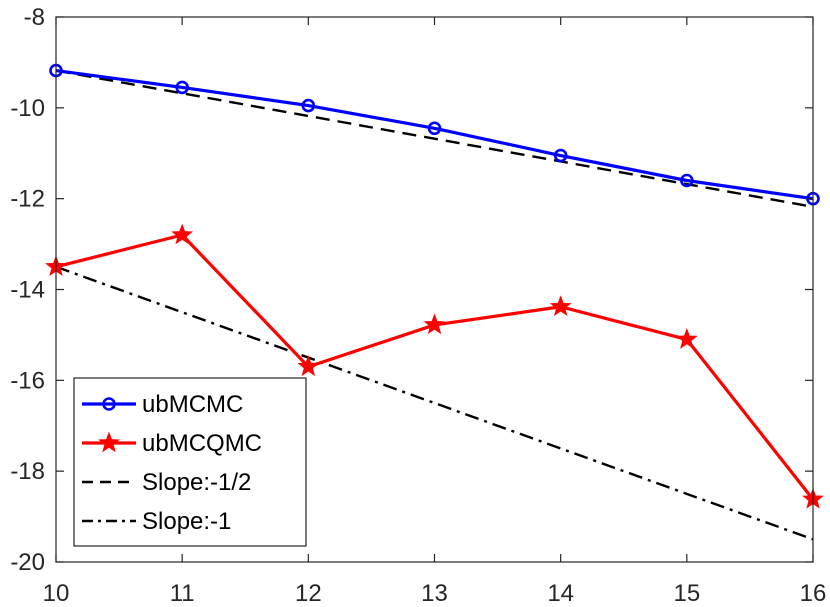 The height and width of the screenshot is (607, 830). Describe the element at coordinates (56, 593) in the screenshot. I see `x-tick-label: 10` at that location.